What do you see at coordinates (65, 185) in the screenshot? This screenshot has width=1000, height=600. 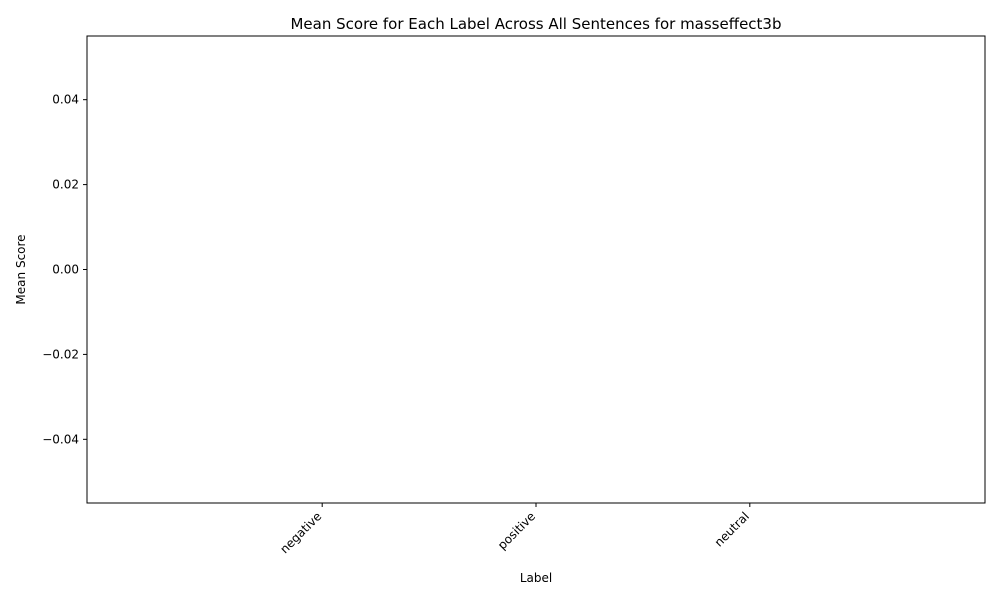 I see `y-tick-label: 0.02` at bounding box center [65, 185].